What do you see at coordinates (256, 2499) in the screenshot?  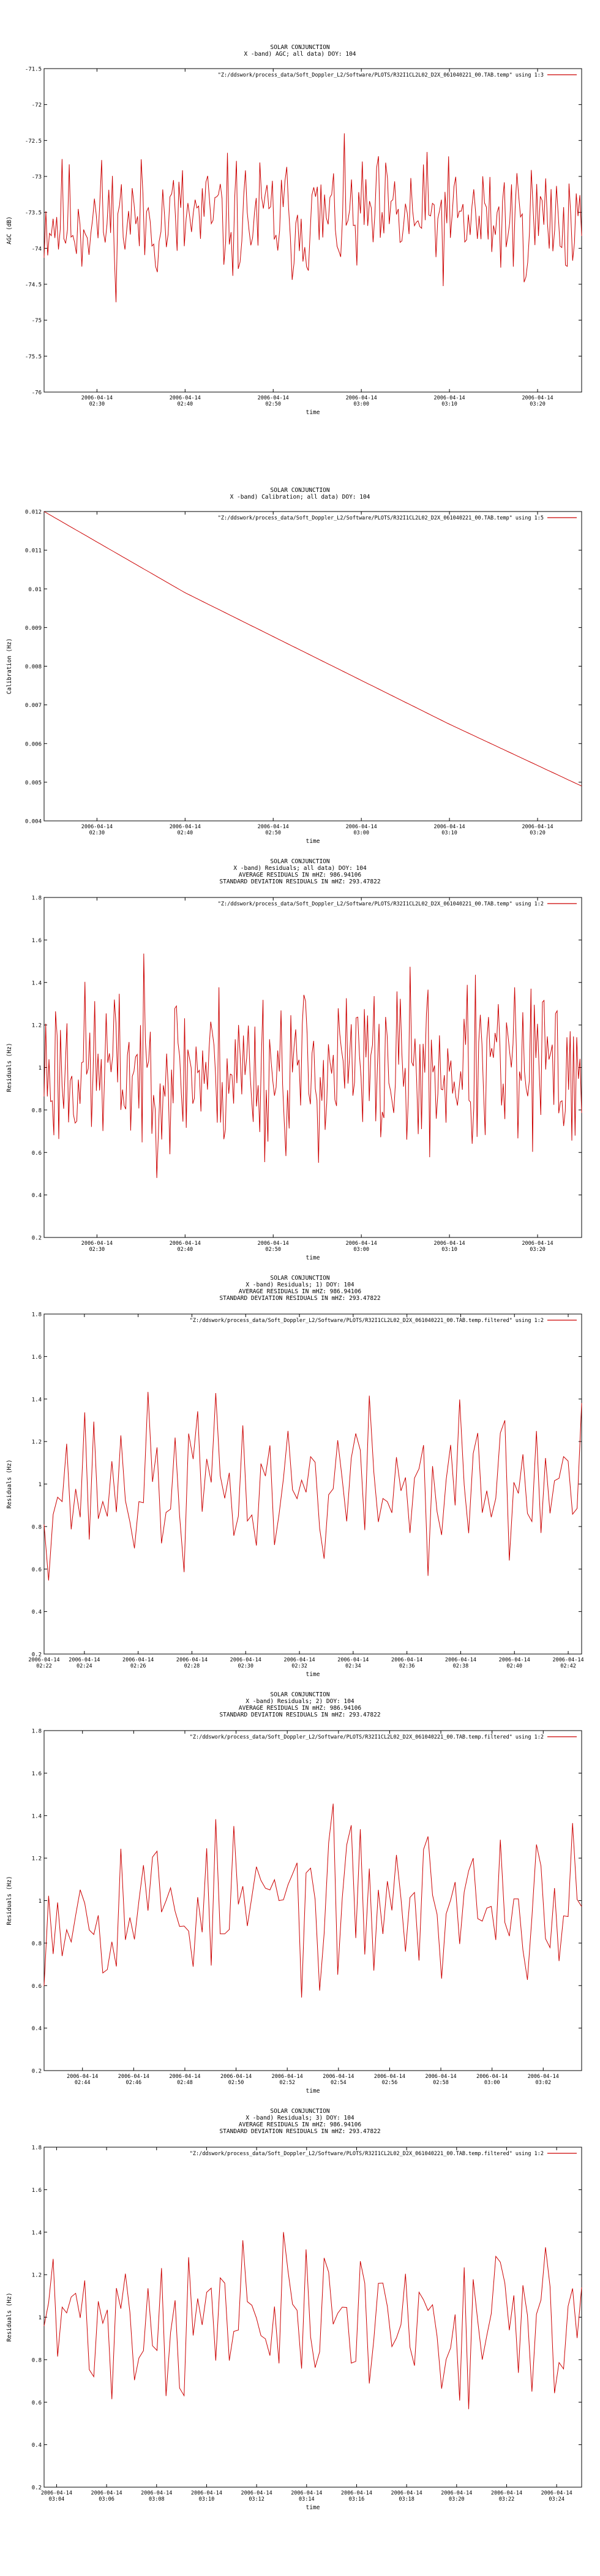 I see `x-tick-time: 03:12` at bounding box center [256, 2499].